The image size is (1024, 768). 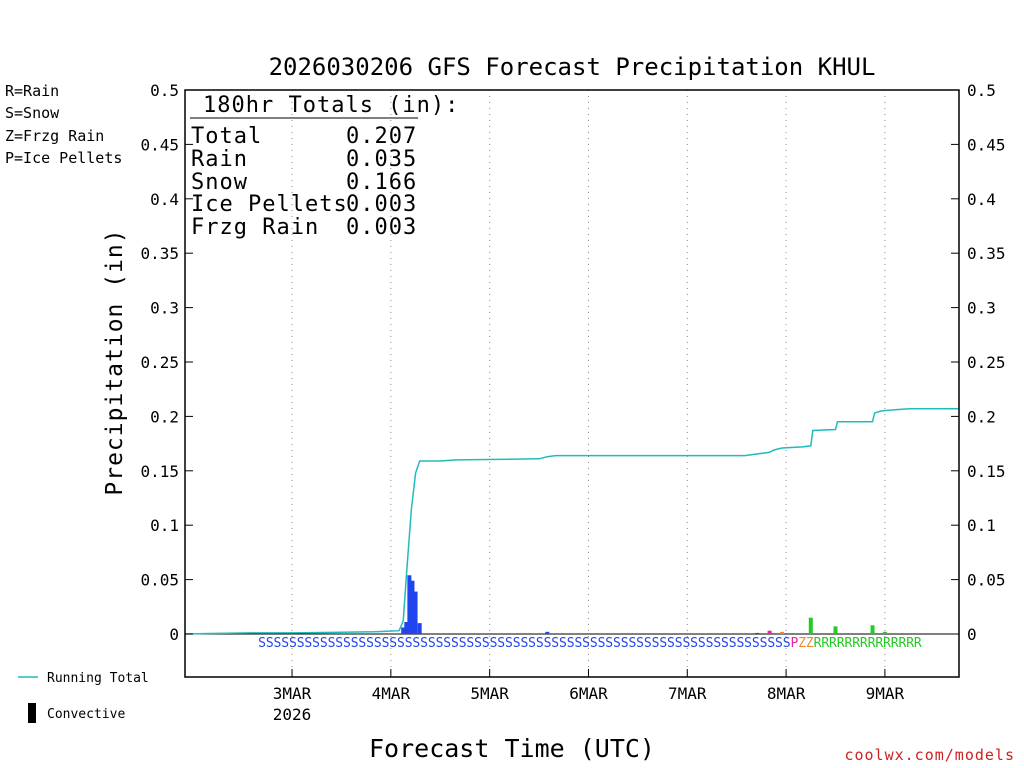 What do you see at coordinates (986, 362) in the screenshot?
I see `y-tick-label-right: 0.25` at bounding box center [986, 362].